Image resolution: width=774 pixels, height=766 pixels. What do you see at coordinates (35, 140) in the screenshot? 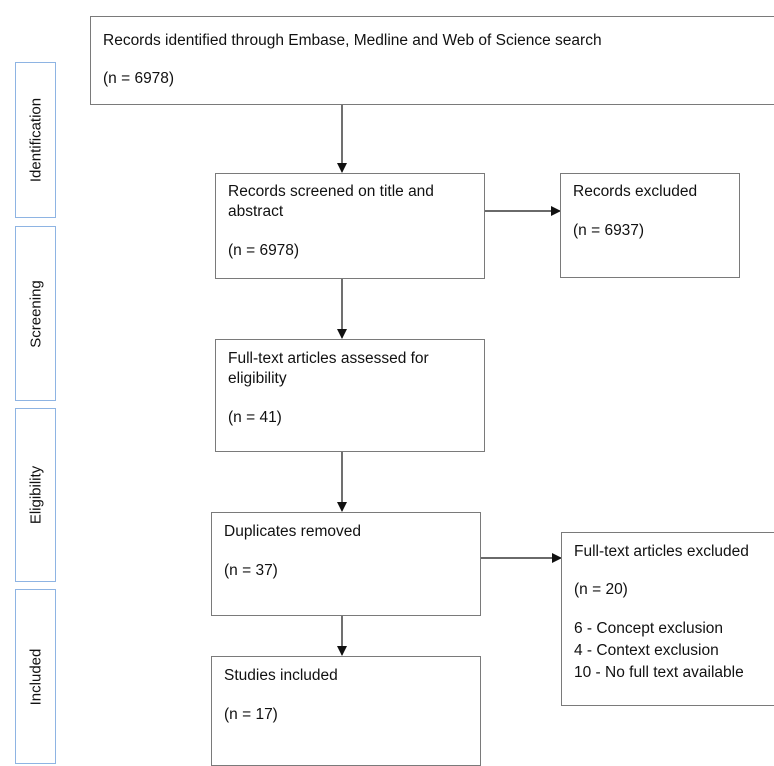
I see `stage-identification: Identification` at bounding box center [35, 140].